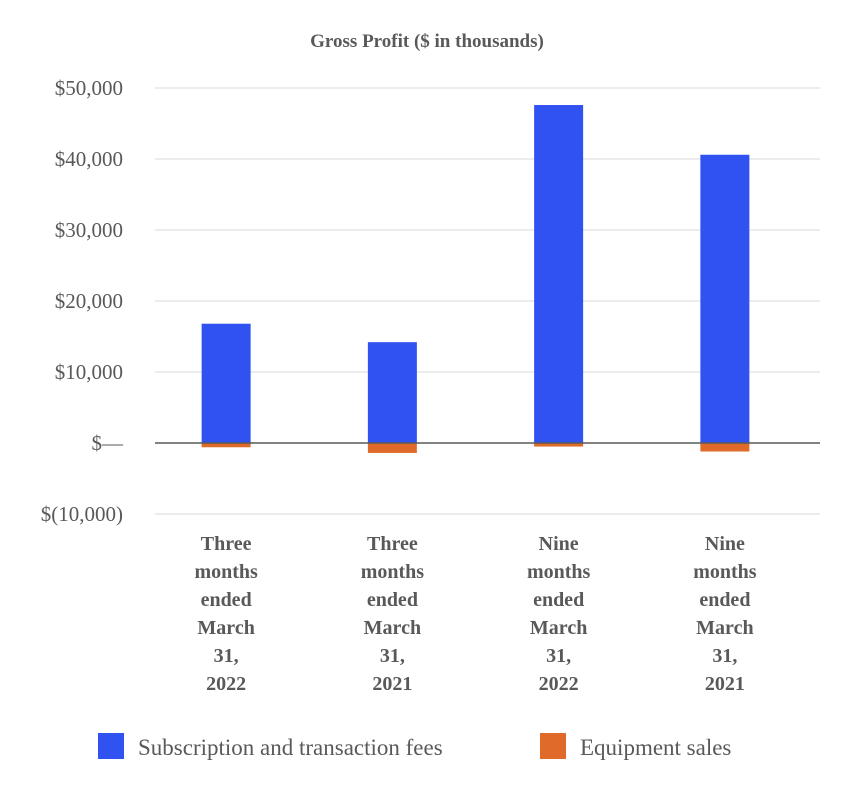  Describe the element at coordinates (82, 514) in the screenshot. I see `y-tick-label: $(10,000)` at that location.